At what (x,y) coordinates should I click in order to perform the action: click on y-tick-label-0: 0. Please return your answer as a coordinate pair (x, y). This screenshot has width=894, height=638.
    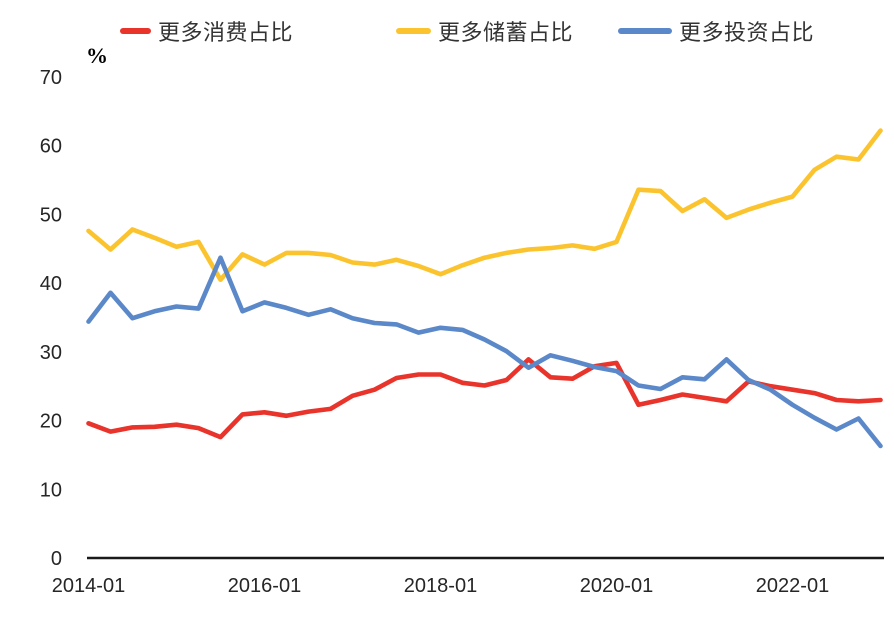
    Looking at the image, I should click on (56, 559).